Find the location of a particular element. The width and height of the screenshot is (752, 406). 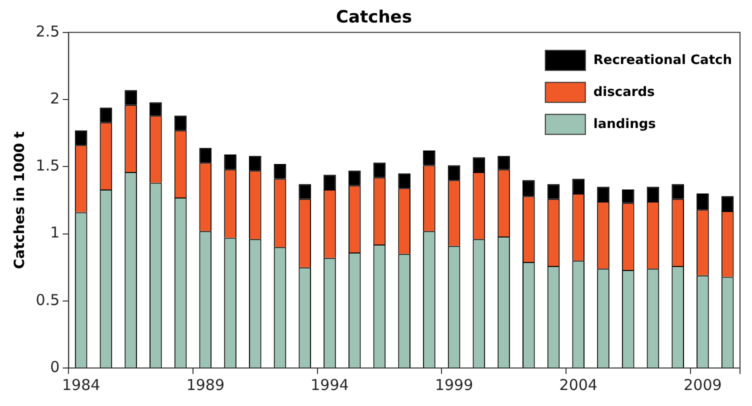

x-tick-label: 1989 is located at coordinates (205, 385).